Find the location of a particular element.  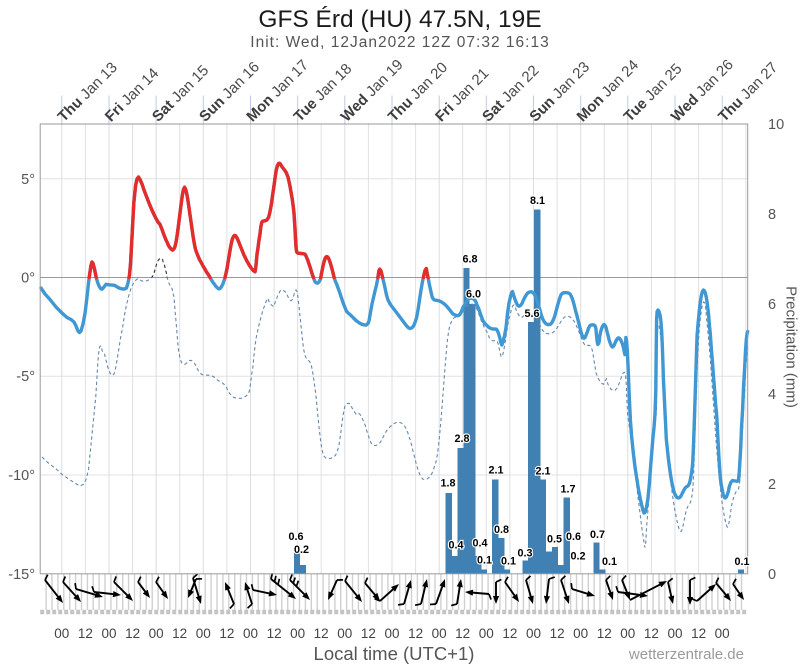

svg-text: 1.8 is located at coordinates (447, 484).